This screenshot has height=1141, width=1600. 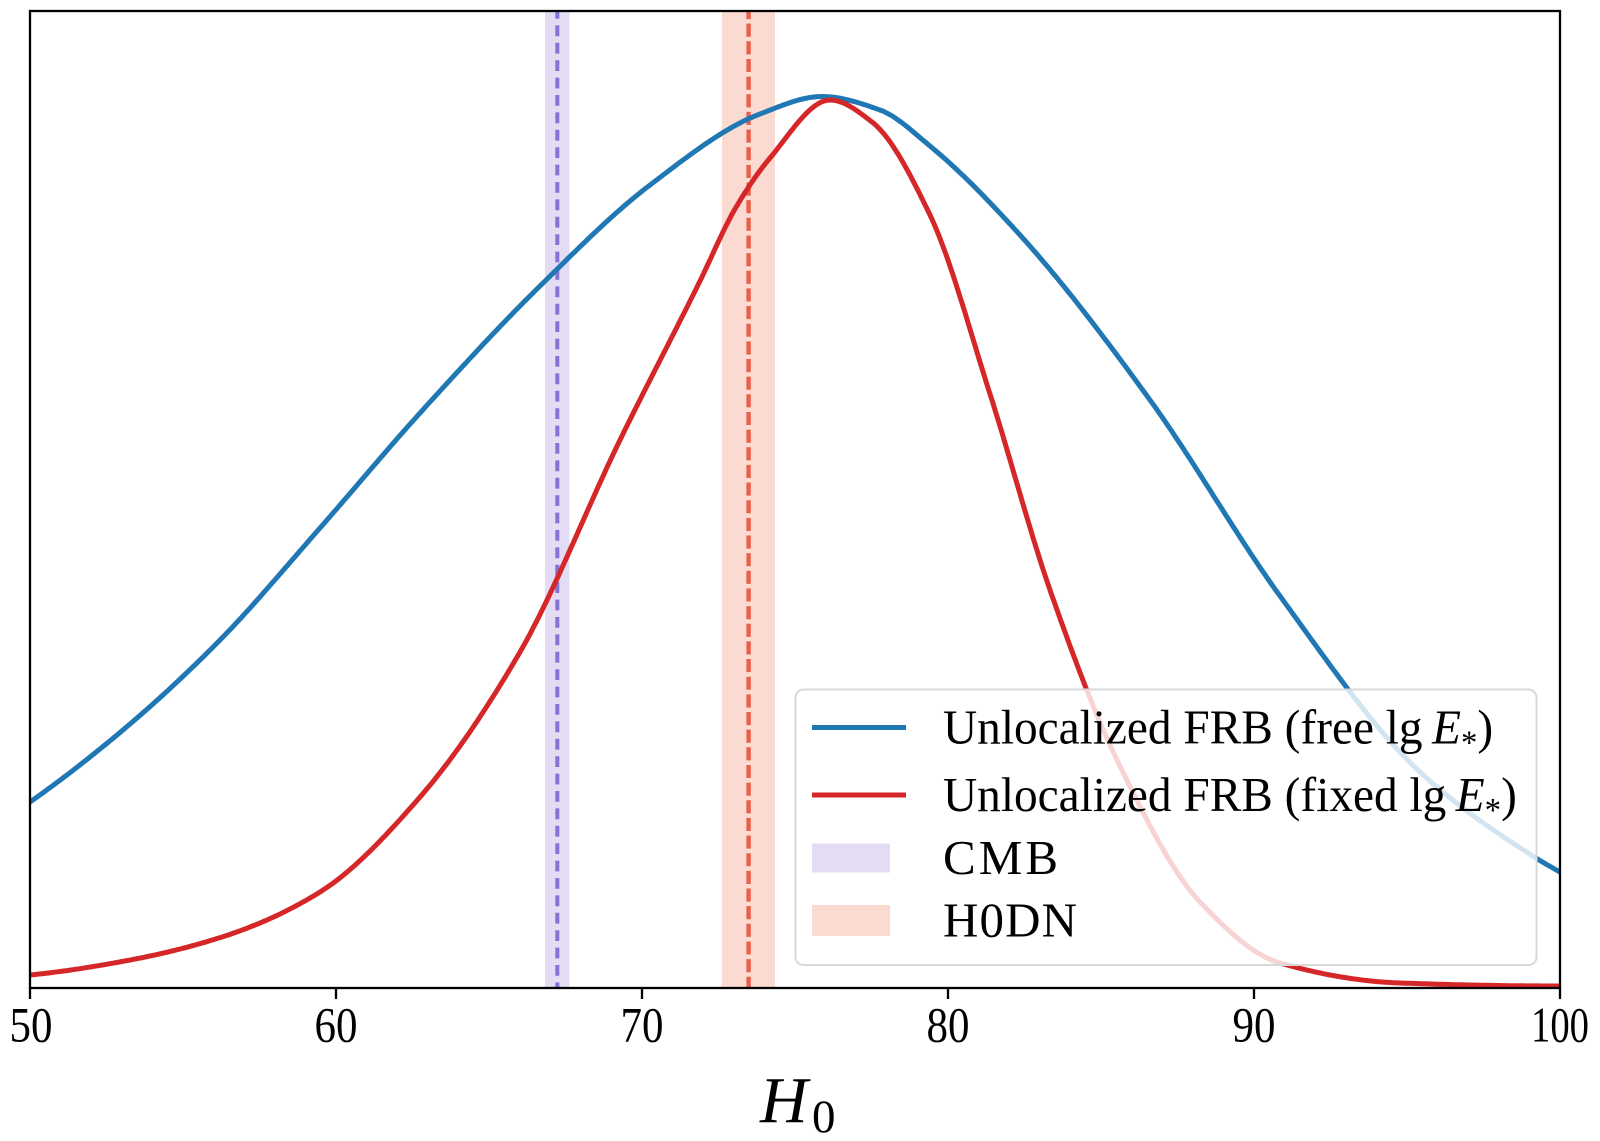 I want to click on svg-text: CMB, so click(x=1000, y=857).